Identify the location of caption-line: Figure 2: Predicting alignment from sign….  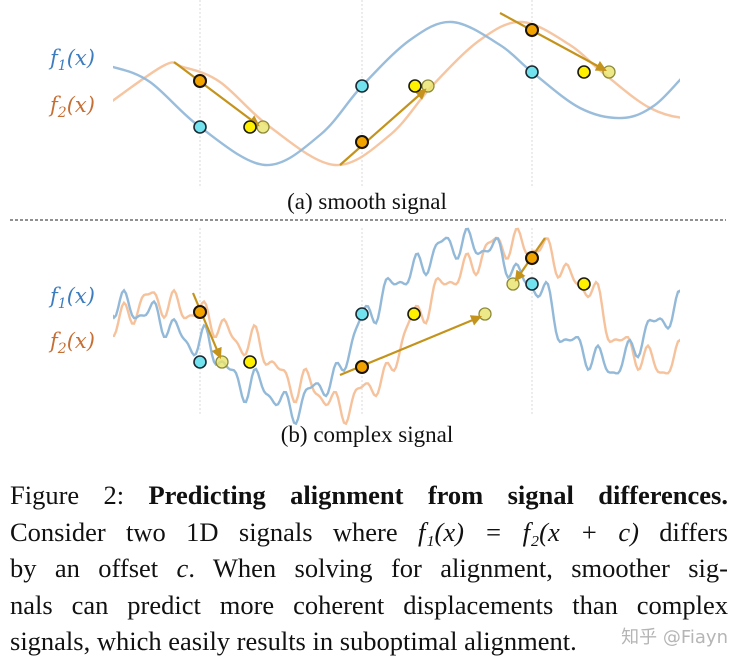
(369, 495).